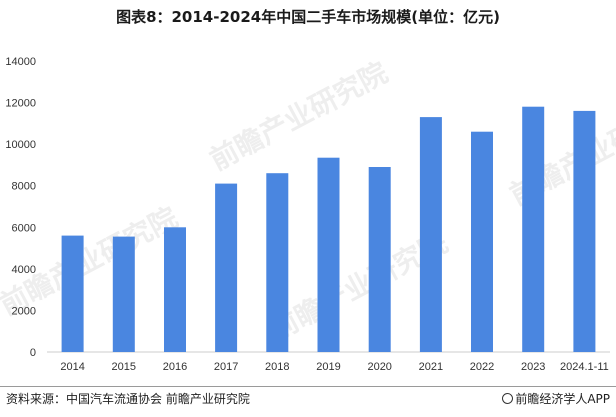  Describe the element at coordinates (328, 367) in the screenshot. I see `x-tick-label: 2019` at that location.